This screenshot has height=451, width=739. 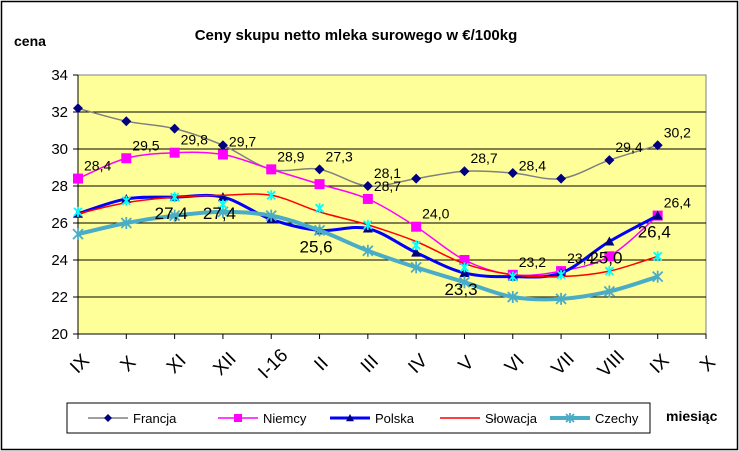 I want to click on legend-item-słowacja: Słowacja, so click(x=489, y=418).